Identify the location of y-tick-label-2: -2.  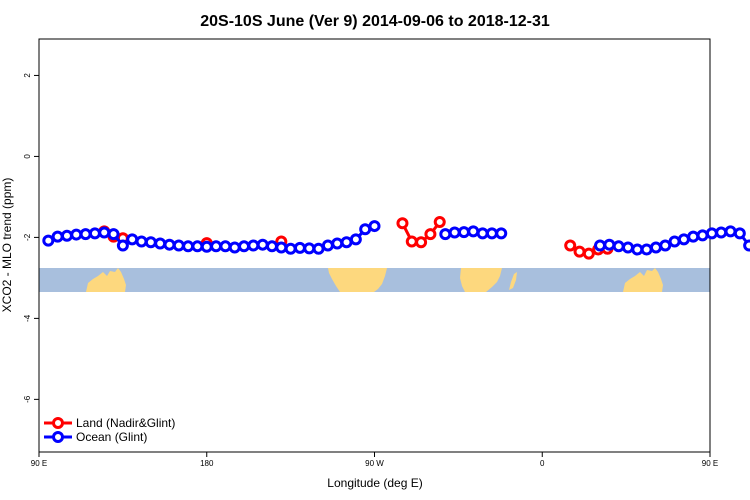
(27, 237).